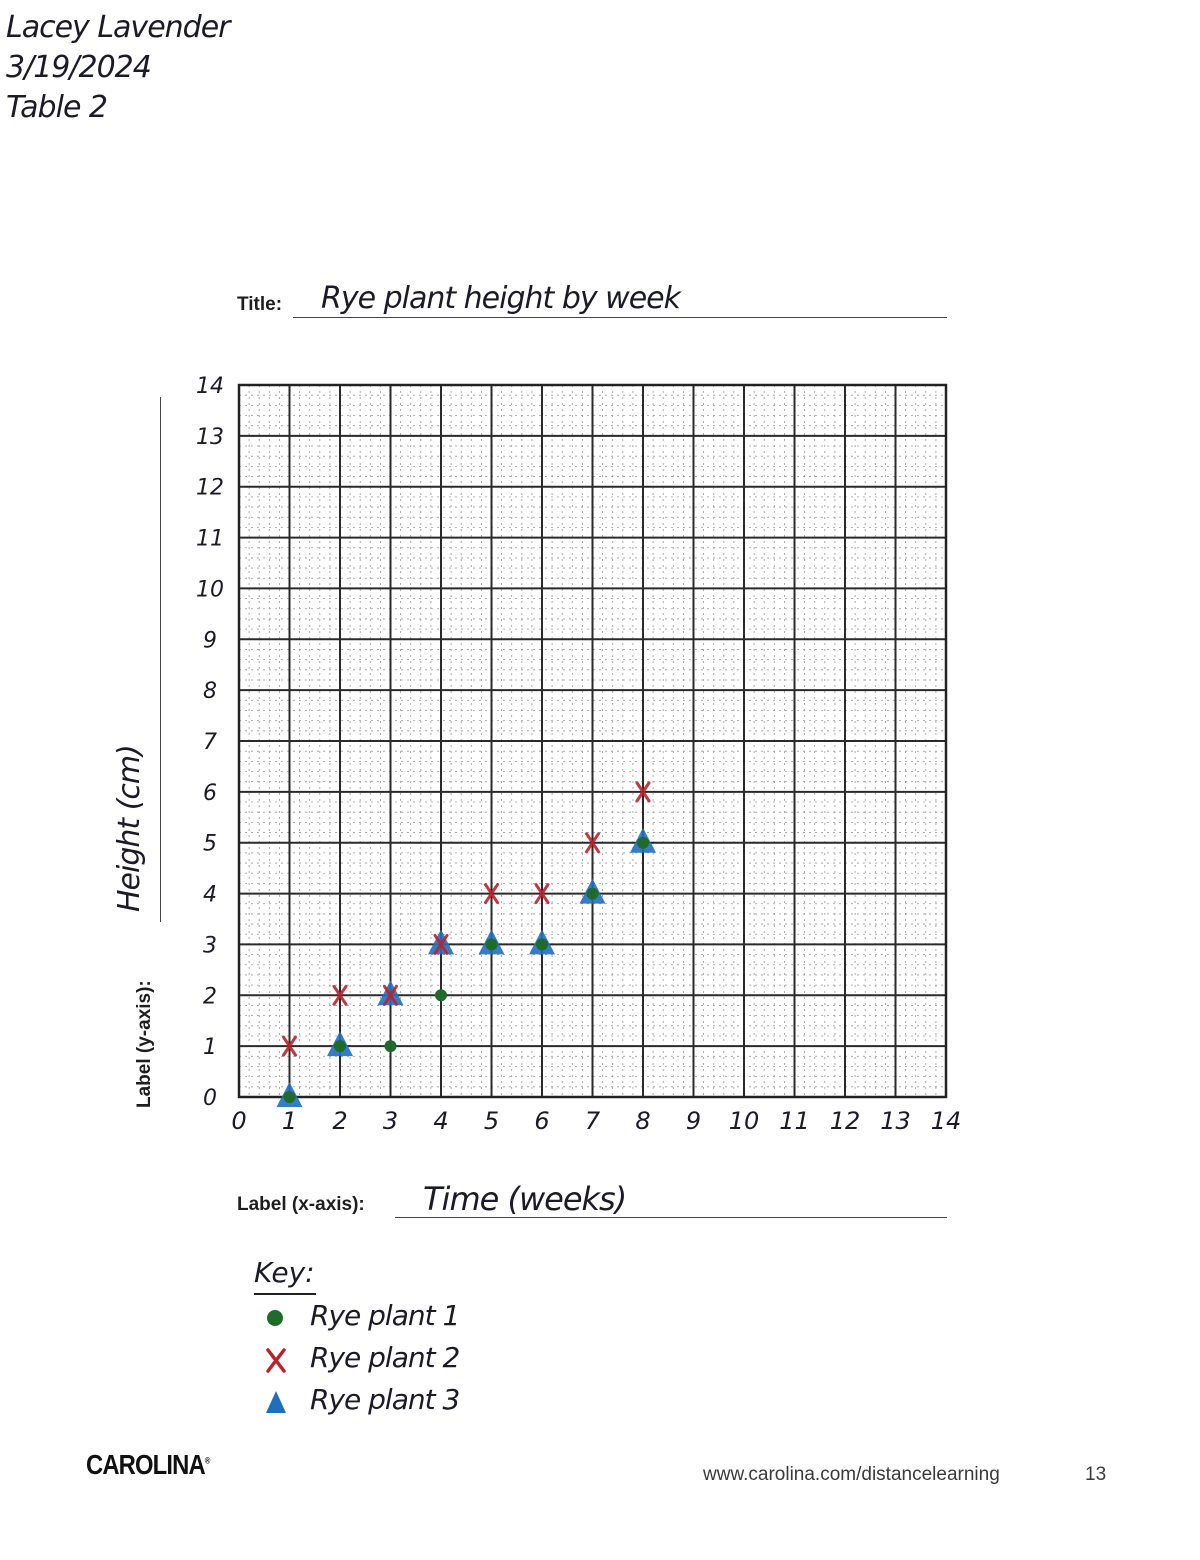 The width and height of the screenshot is (1200, 1560). Describe the element at coordinates (946, 1121) in the screenshot. I see `x-tick-label: 14` at that location.